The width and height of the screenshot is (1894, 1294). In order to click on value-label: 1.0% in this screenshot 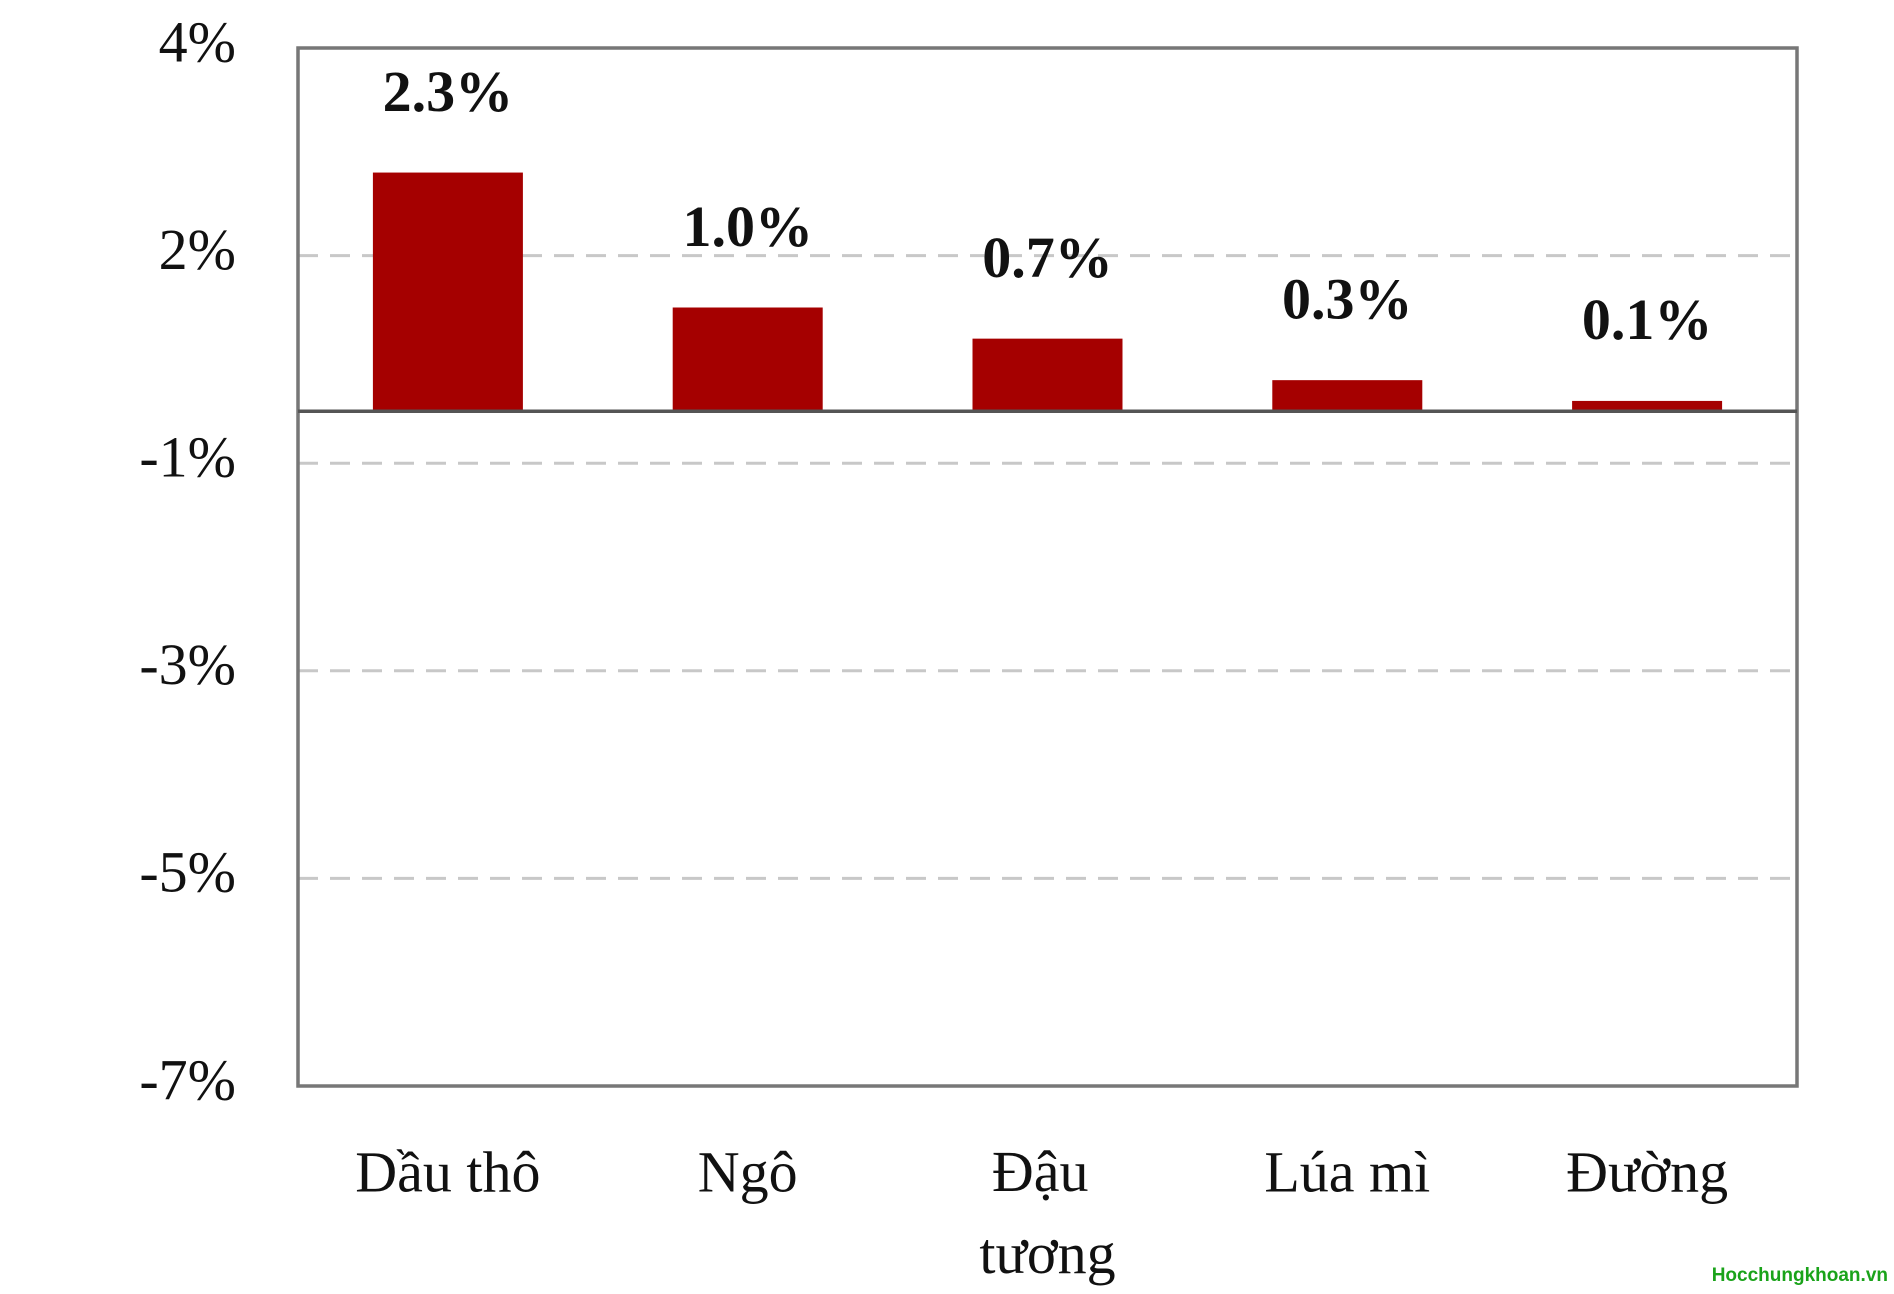, I will do `click(747, 226)`.